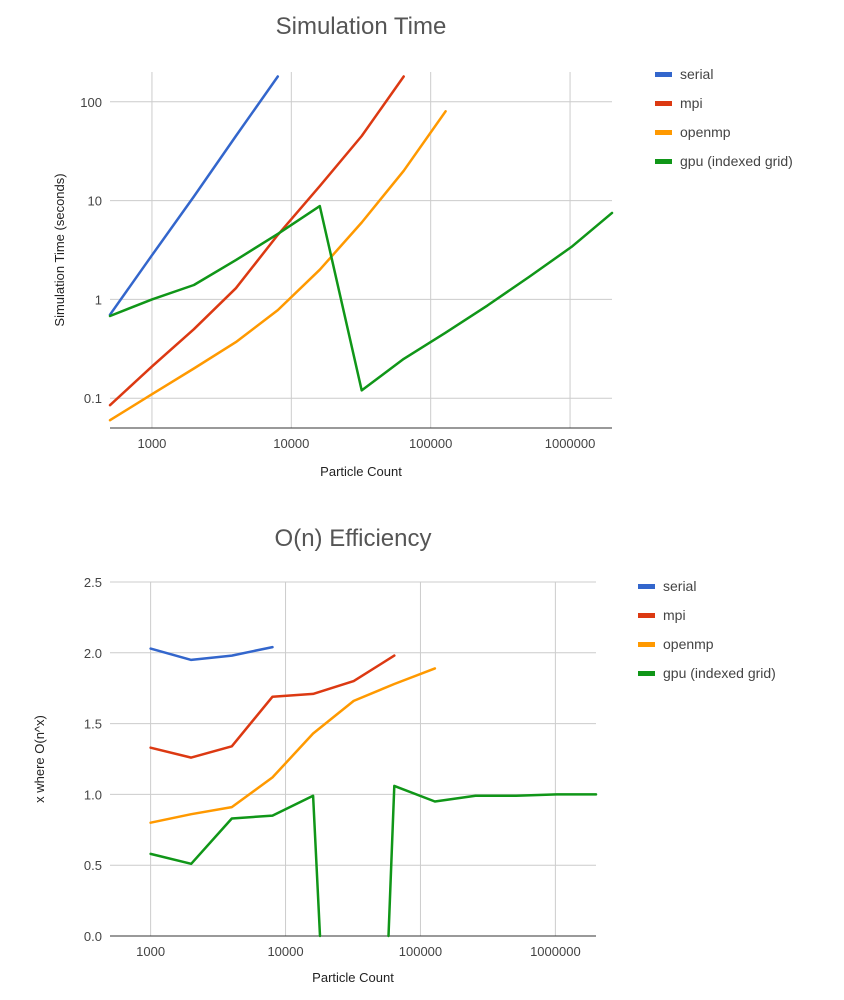  What do you see at coordinates (95, 201) in the screenshot?
I see `y-tick-label: 10` at bounding box center [95, 201].